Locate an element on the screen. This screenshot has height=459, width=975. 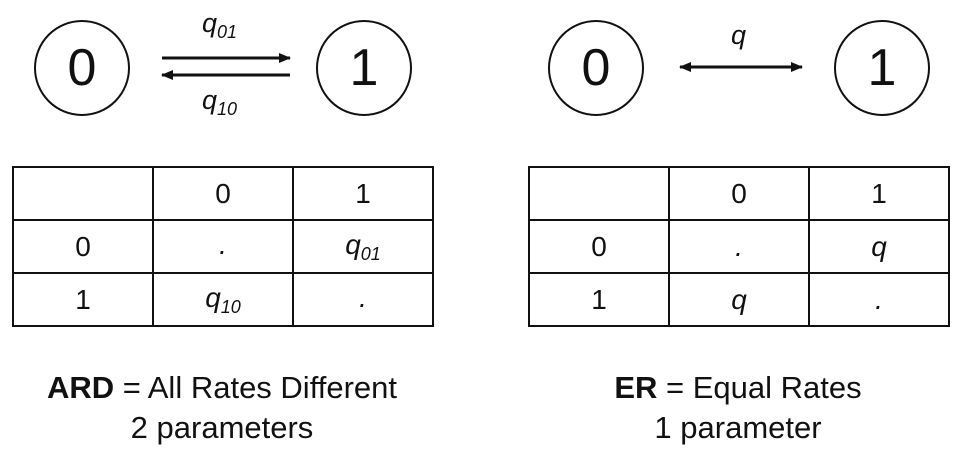
table-row: 1 q10 . is located at coordinates (223, 299).